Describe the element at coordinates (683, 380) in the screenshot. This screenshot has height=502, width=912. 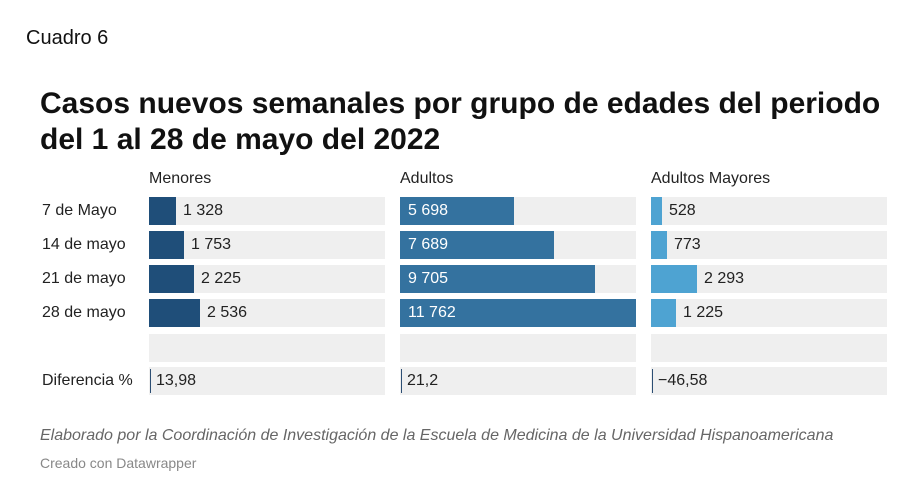
I see `difference-value: −46,58` at that location.